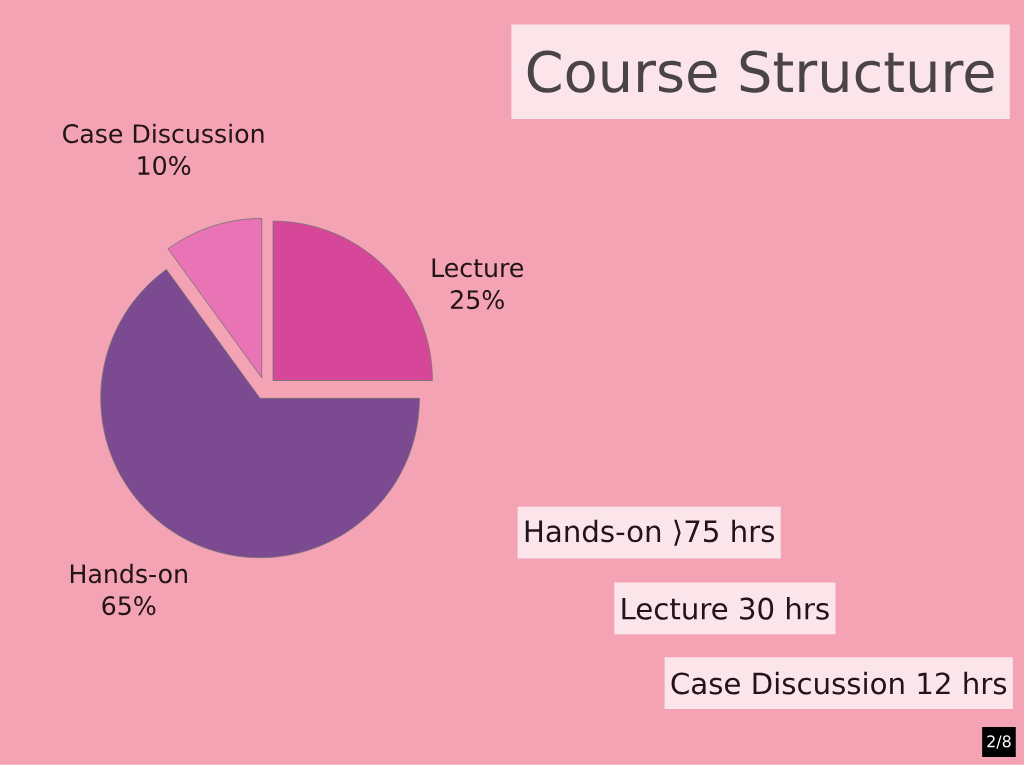  Describe the element at coordinates (129, 606) in the screenshot. I see `data-label: 65%` at that location.